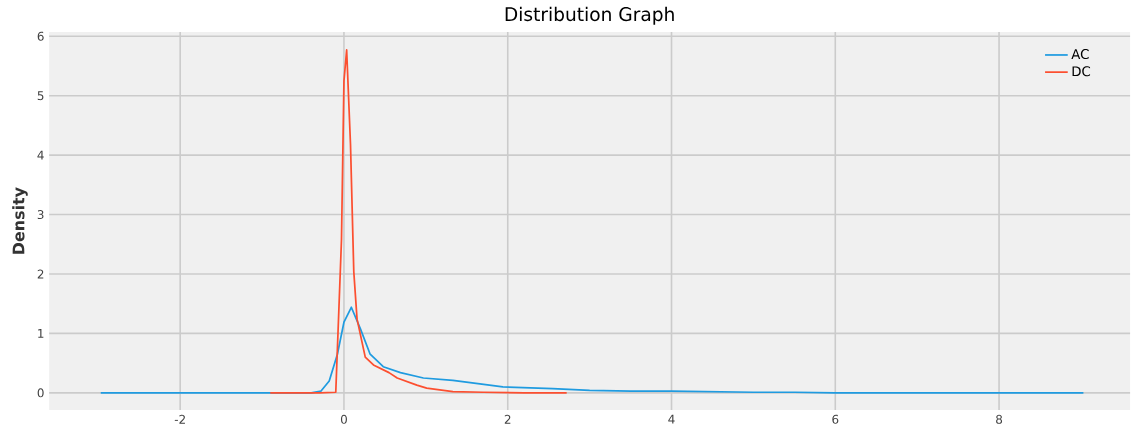  Describe the element at coordinates (40, 36) in the screenshot. I see `y-tick-label: 6` at that location.